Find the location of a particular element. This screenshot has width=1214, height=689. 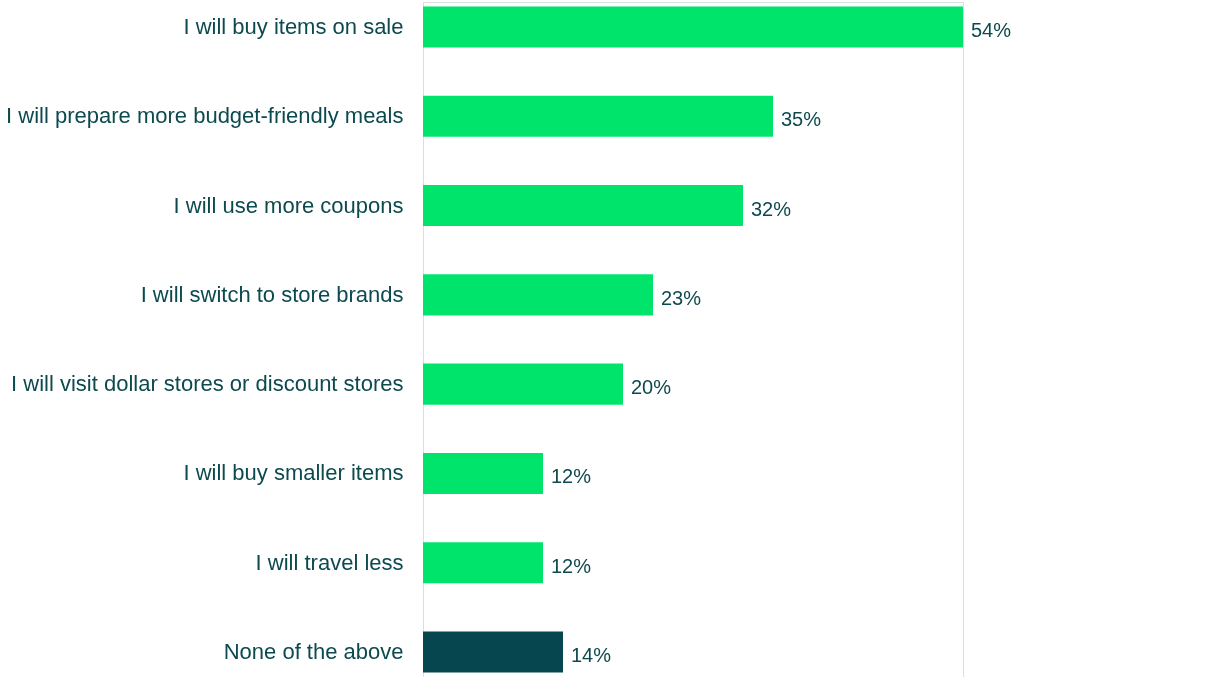

data-label: 14% is located at coordinates (591, 655).